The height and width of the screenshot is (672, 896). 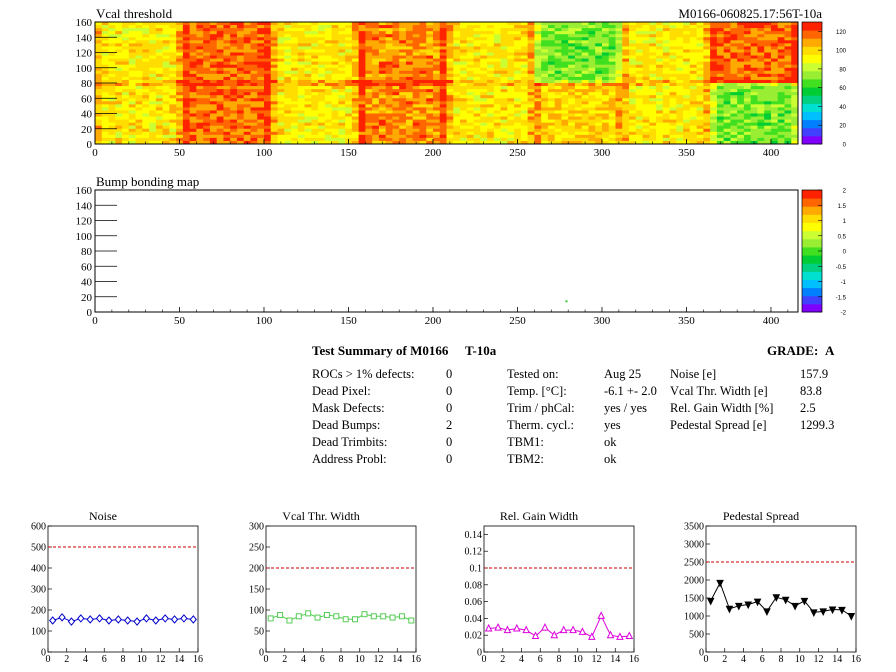 I want to click on vcal-threshold-palette-tick-label: 60, so click(x=842, y=89).